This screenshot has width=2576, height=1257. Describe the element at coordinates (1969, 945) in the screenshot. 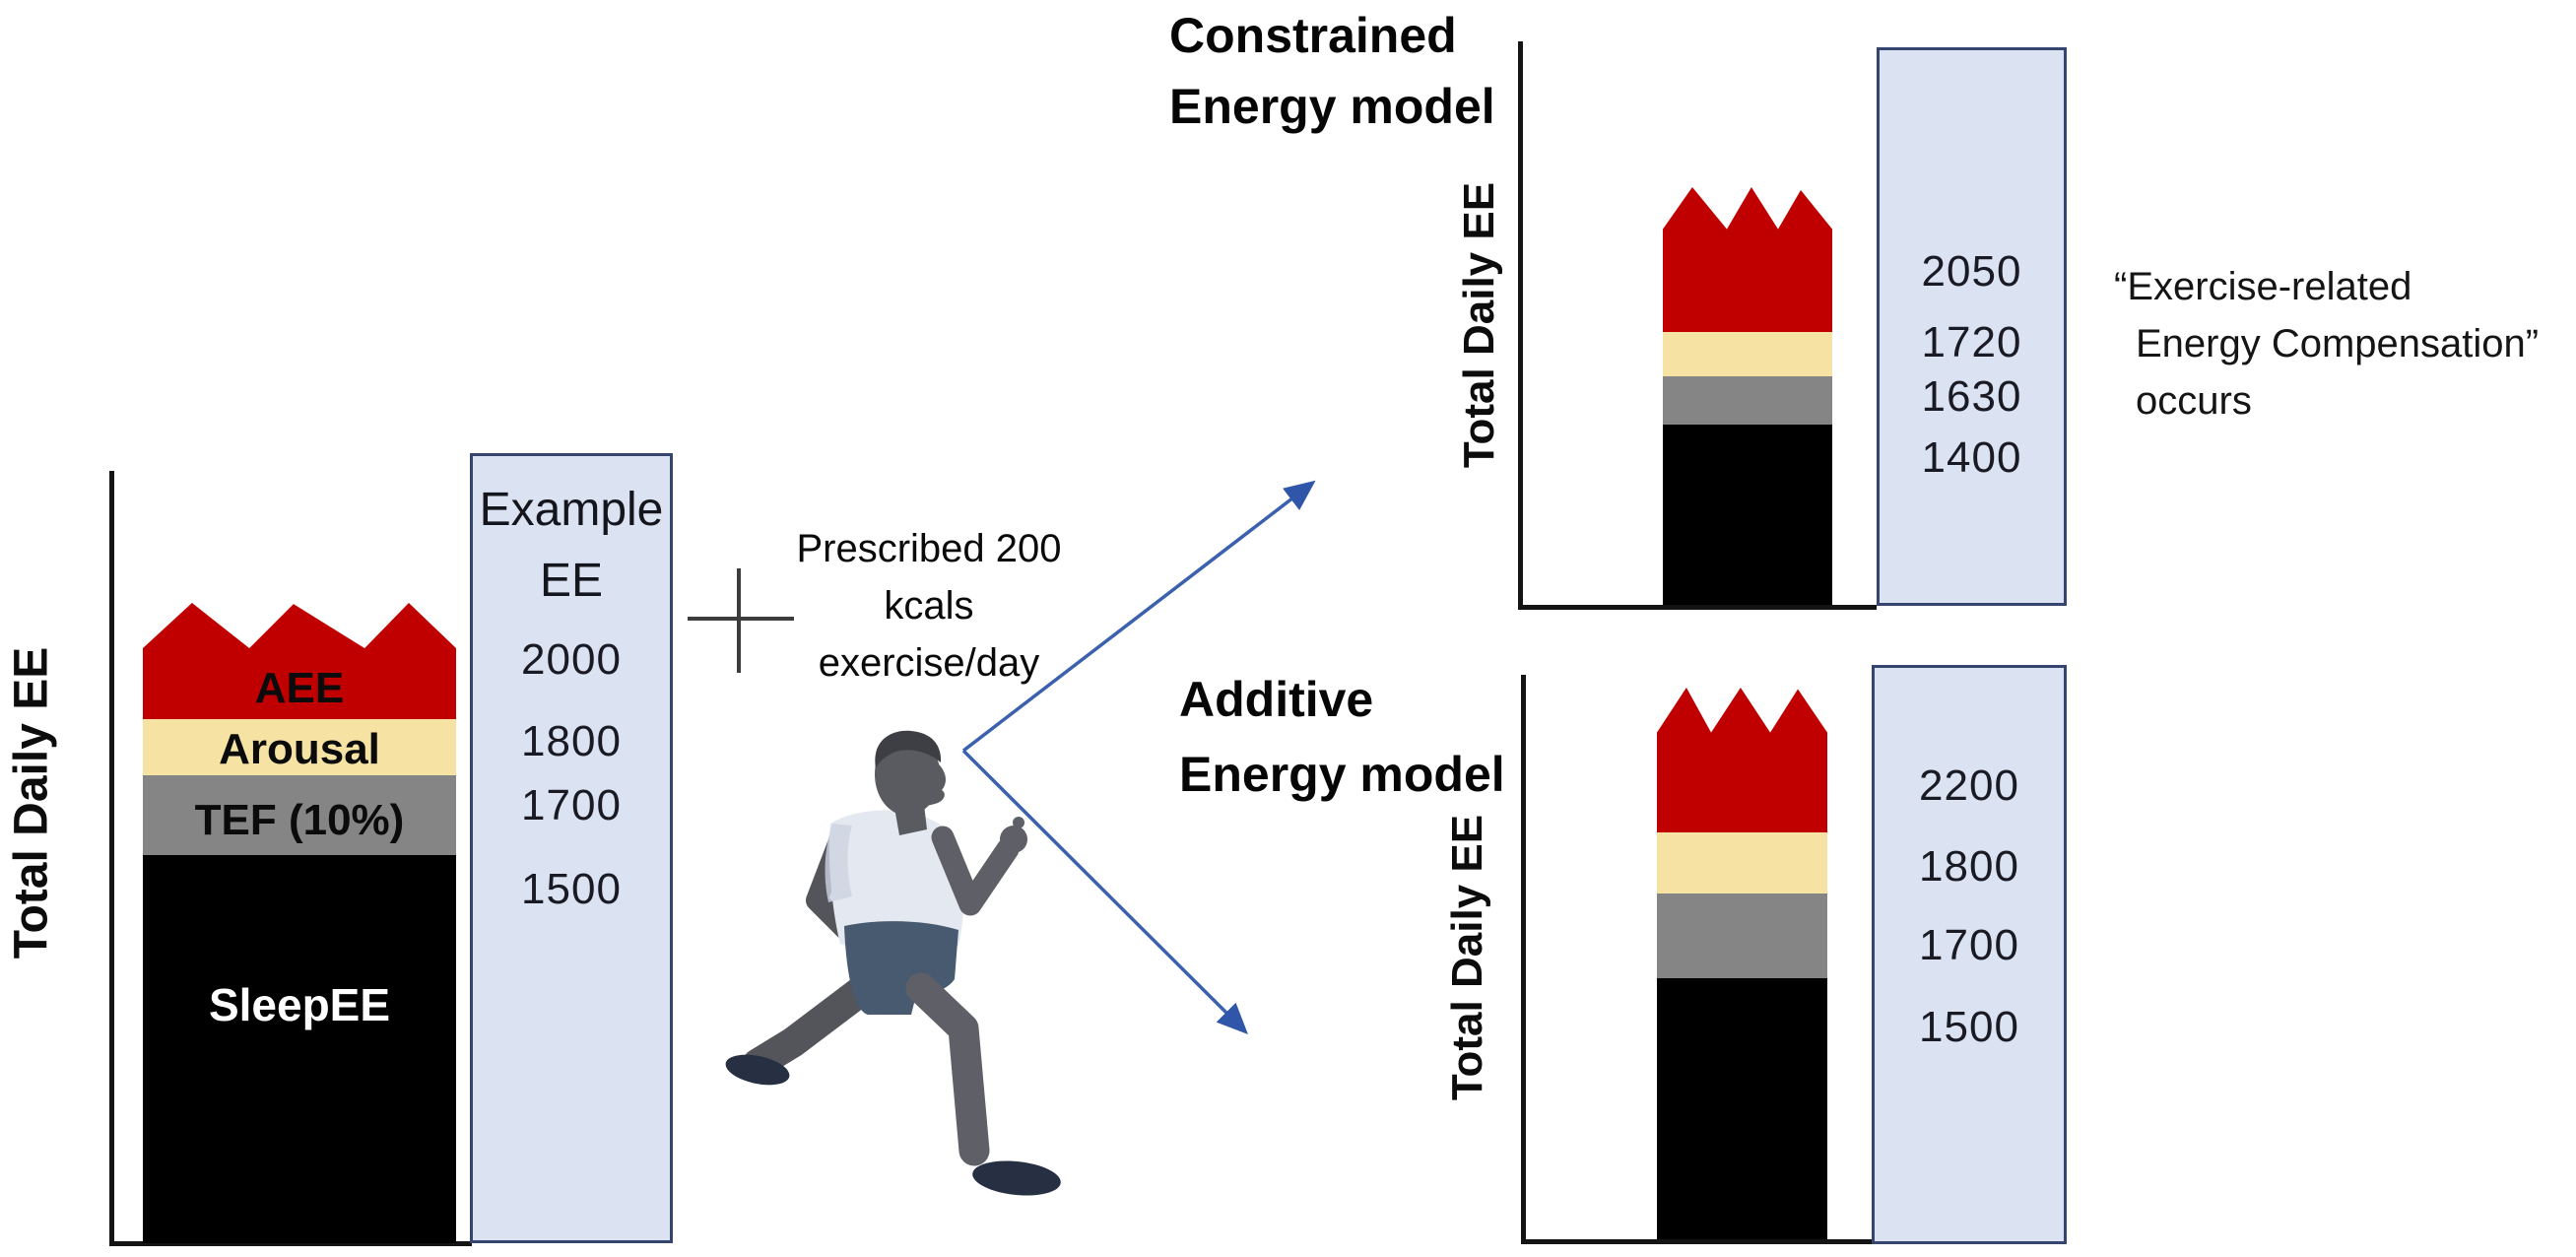

I see `additive-value-1700: 1700` at that location.